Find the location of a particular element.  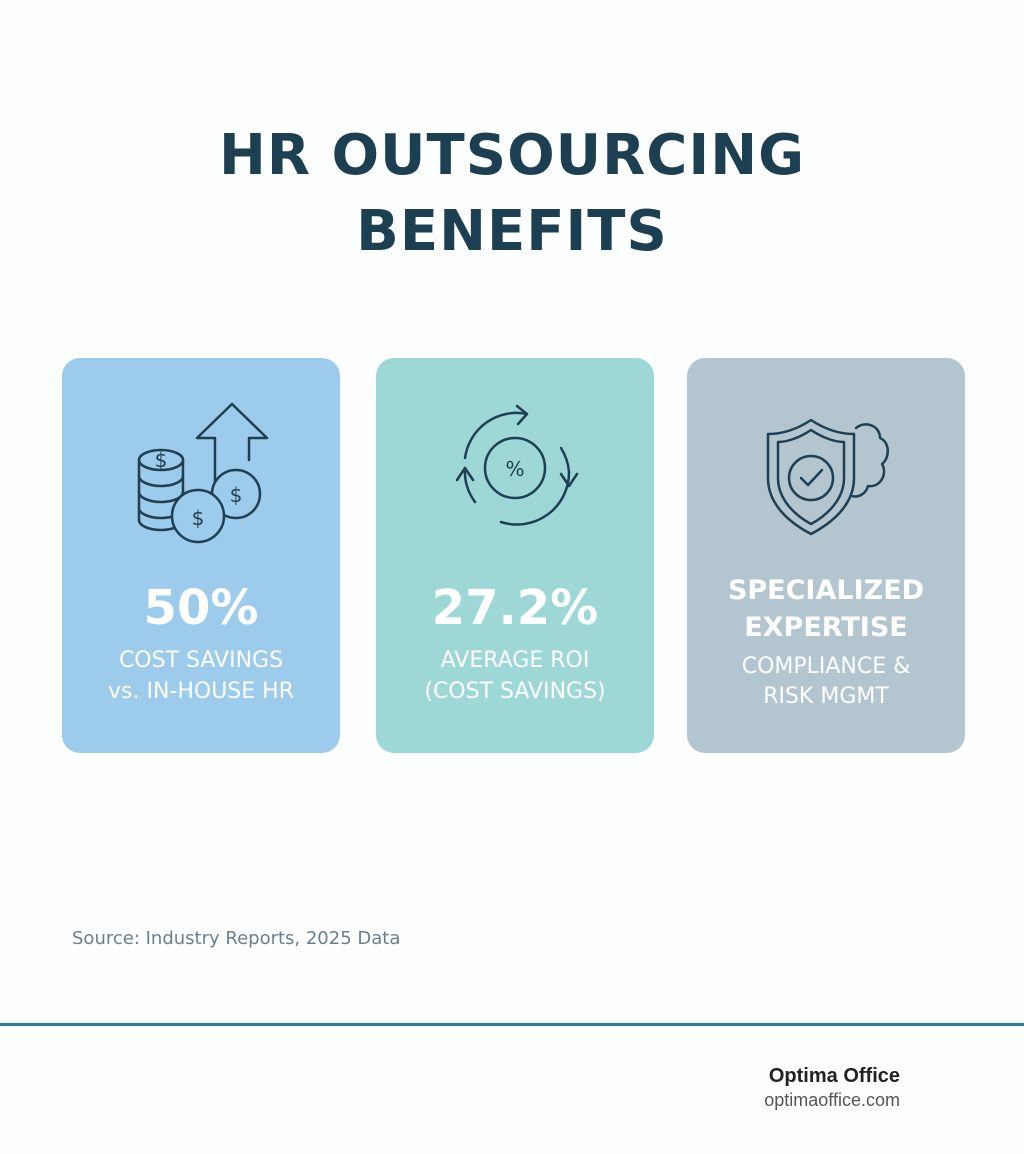

card-line: RISK MGMT is located at coordinates (826, 696).